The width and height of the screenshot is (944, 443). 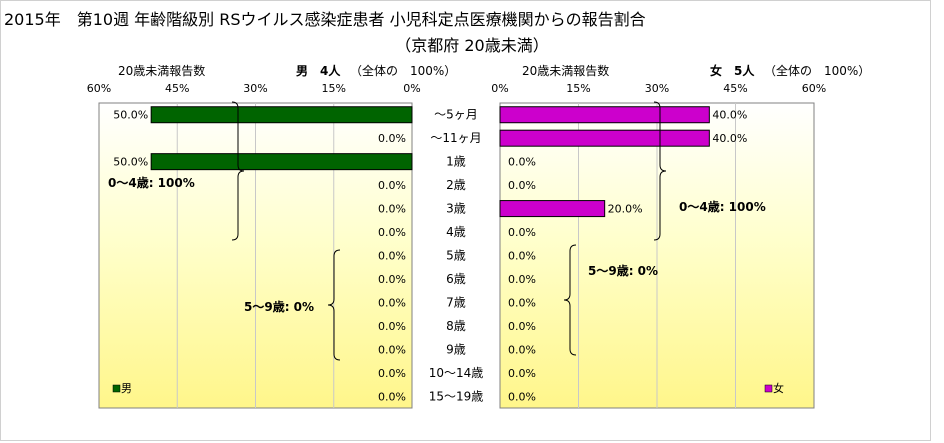 What do you see at coordinates (456, 232) in the screenshot?
I see `category-label: 4歳` at bounding box center [456, 232].